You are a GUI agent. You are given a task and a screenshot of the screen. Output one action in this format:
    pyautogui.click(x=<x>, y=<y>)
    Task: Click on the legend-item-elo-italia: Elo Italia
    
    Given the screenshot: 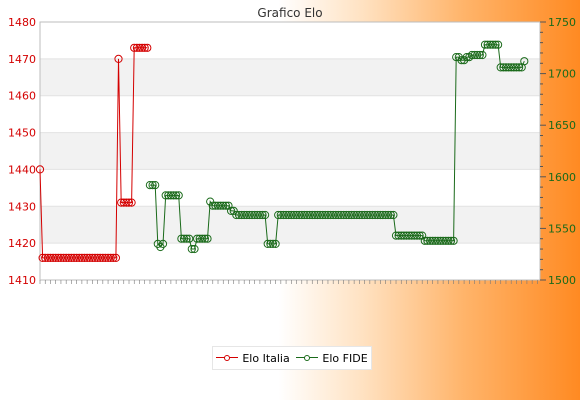 What is the action you would take?
    pyautogui.click(x=253, y=358)
    